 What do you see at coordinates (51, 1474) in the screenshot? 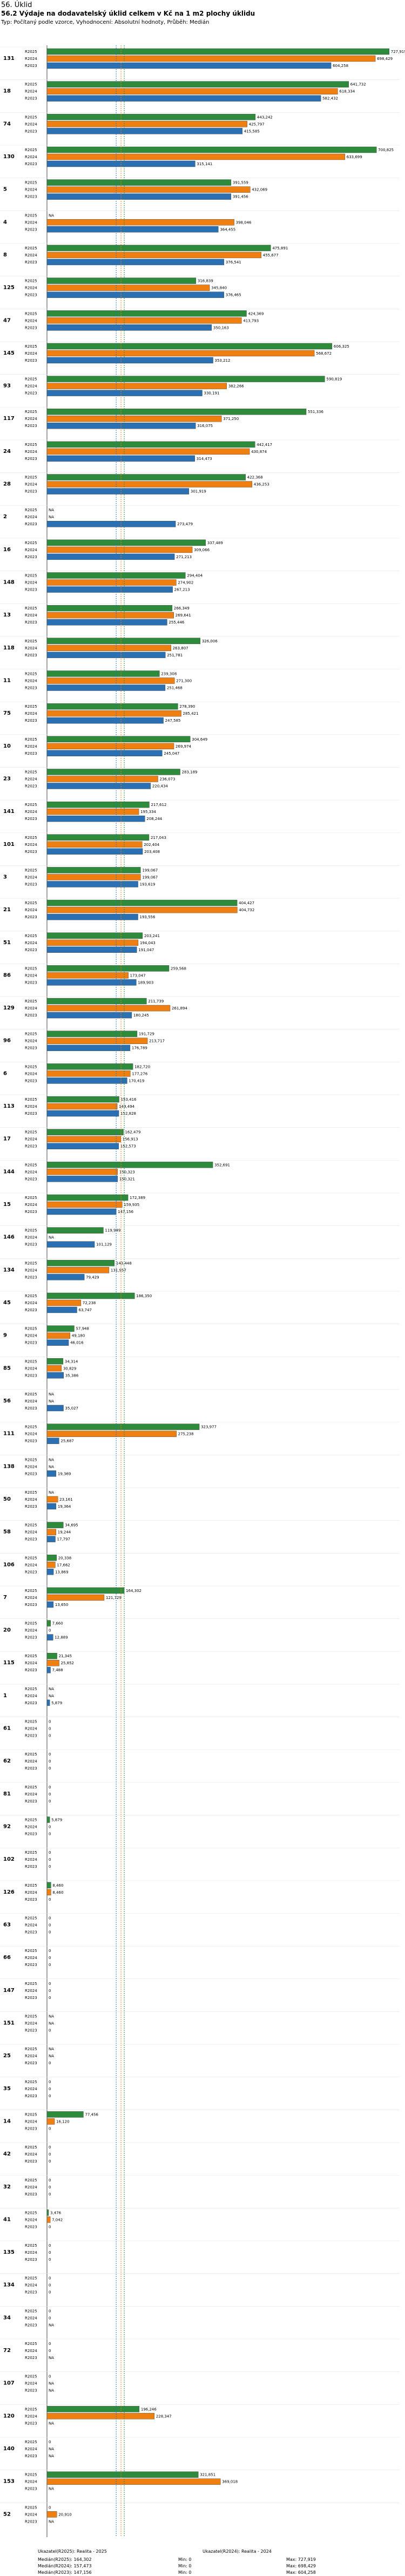
I see `bar-138-r2023` at bounding box center [51, 1474].